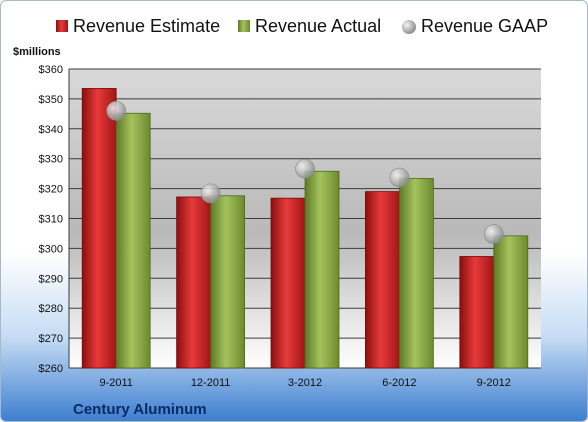 Image resolution: width=588 pixels, height=422 pixels. What do you see at coordinates (51, 249) in the screenshot?
I see `y-tick-label: $300` at bounding box center [51, 249].